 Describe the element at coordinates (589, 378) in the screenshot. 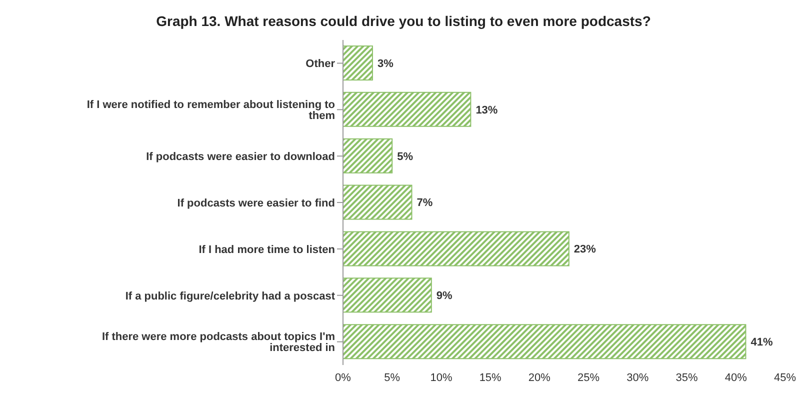

I see `x-tick-label: 25%` at that location.